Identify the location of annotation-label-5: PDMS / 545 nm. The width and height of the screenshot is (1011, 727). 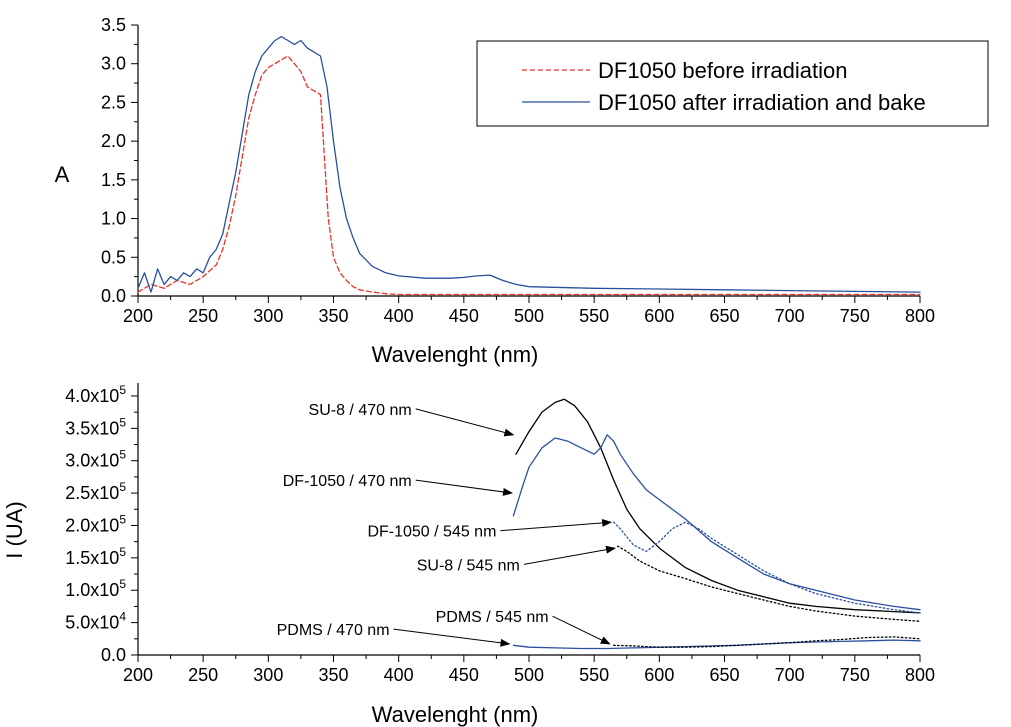
(492, 617).